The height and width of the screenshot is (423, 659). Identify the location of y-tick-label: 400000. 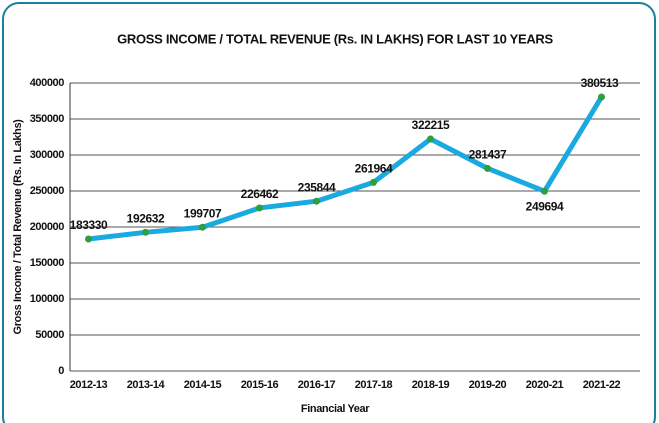
(47, 83).